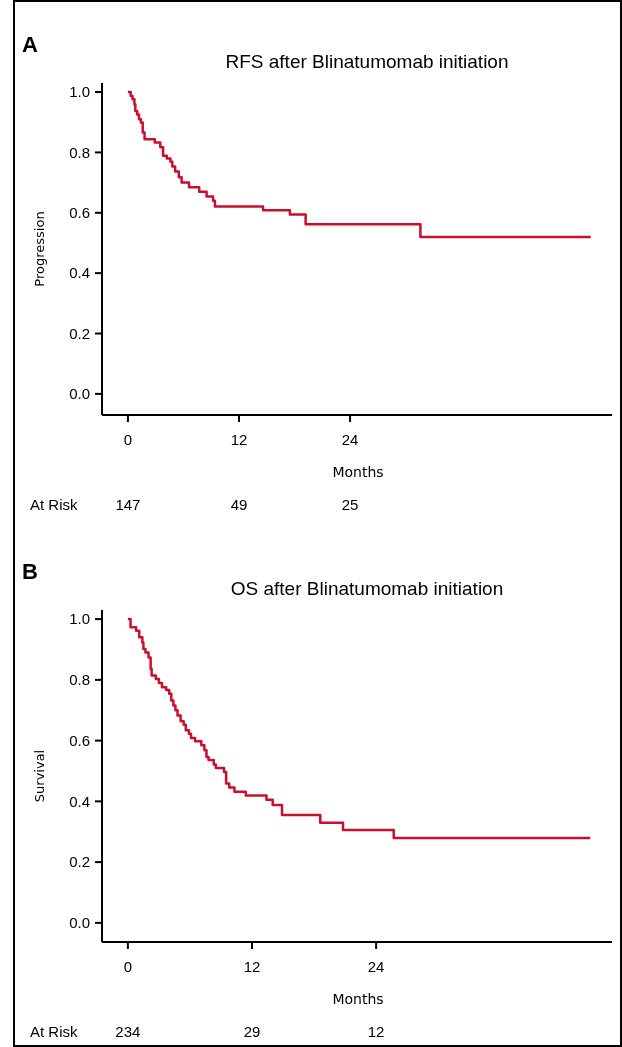 The width and height of the screenshot is (622, 1047). Describe the element at coordinates (39, 776) in the screenshot. I see `y-axis-title: Survival` at that location.